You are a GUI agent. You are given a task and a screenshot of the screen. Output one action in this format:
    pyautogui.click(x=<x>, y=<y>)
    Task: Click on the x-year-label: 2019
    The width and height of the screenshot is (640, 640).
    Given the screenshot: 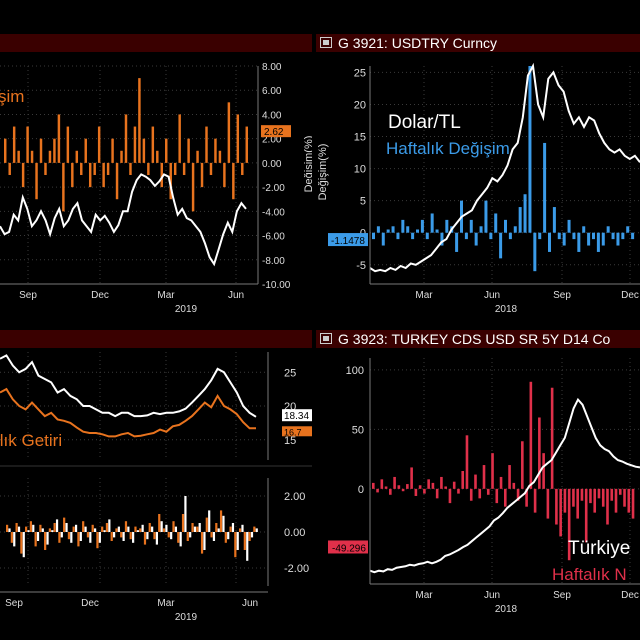 What is the action you would take?
    pyautogui.click(x=186, y=309)
    